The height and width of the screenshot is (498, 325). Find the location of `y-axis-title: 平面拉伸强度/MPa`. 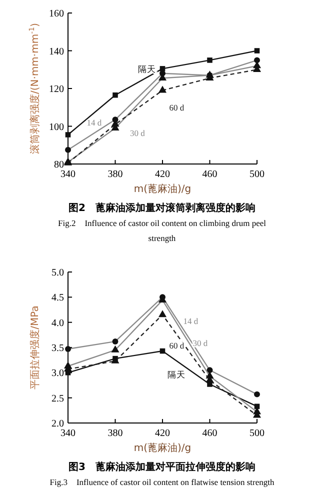

y-axis-title: 平面拉伸强度/MPa is located at coordinates (35, 348).